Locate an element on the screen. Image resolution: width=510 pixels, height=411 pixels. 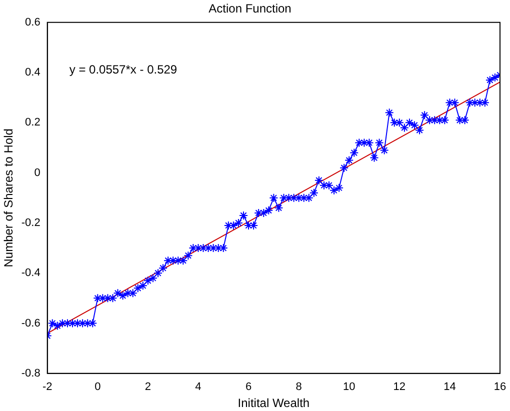
annotation: y = 0.0557*x - 0.529 is located at coordinates (123, 69).